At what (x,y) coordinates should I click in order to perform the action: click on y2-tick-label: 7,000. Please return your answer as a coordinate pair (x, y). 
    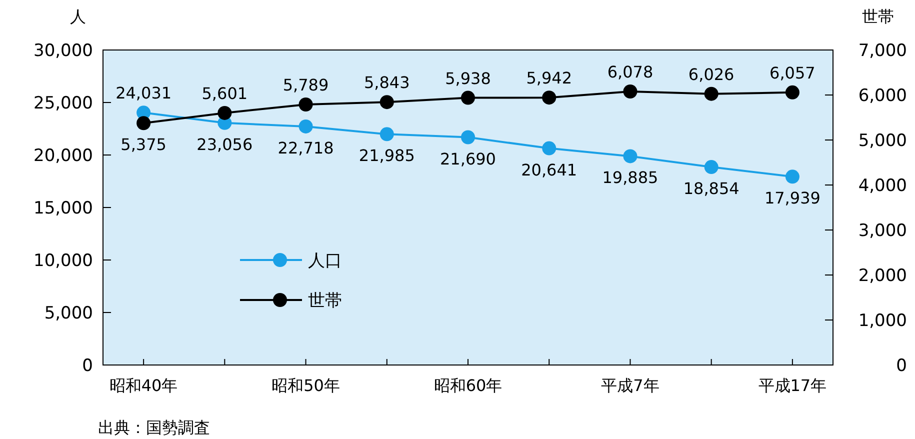
    Looking at the image, I should click on (882, 51).